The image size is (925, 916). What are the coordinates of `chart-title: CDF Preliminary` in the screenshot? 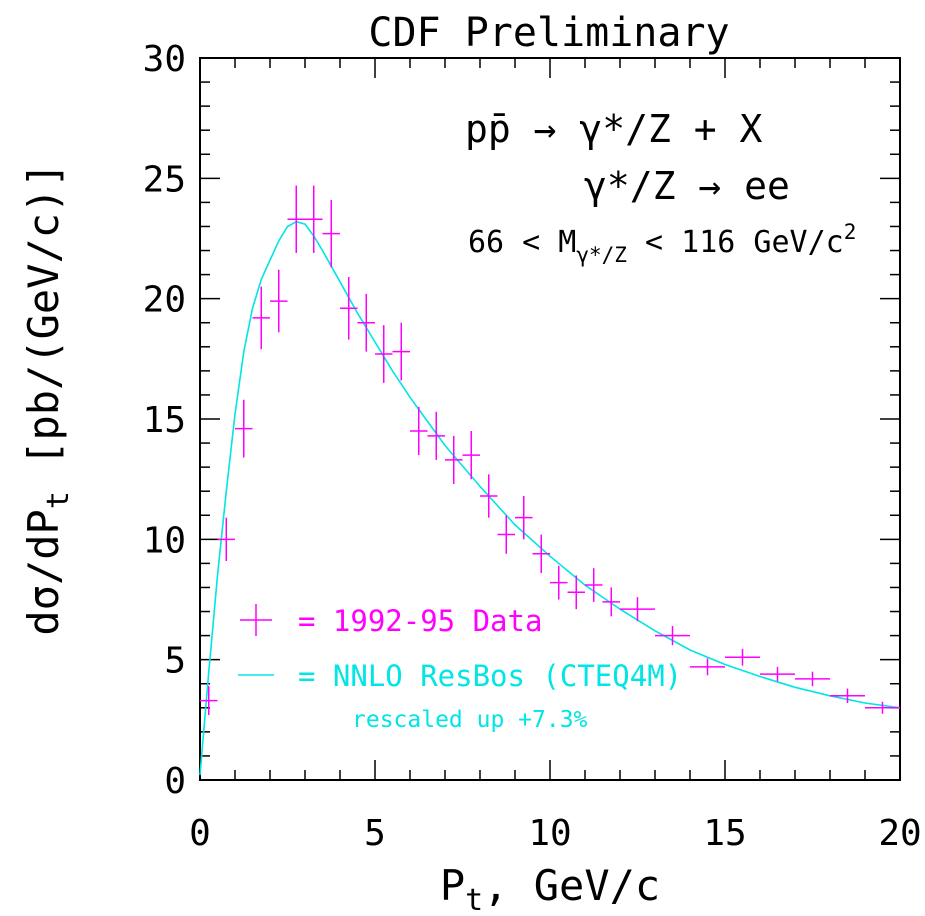 It's located at (548, 33).